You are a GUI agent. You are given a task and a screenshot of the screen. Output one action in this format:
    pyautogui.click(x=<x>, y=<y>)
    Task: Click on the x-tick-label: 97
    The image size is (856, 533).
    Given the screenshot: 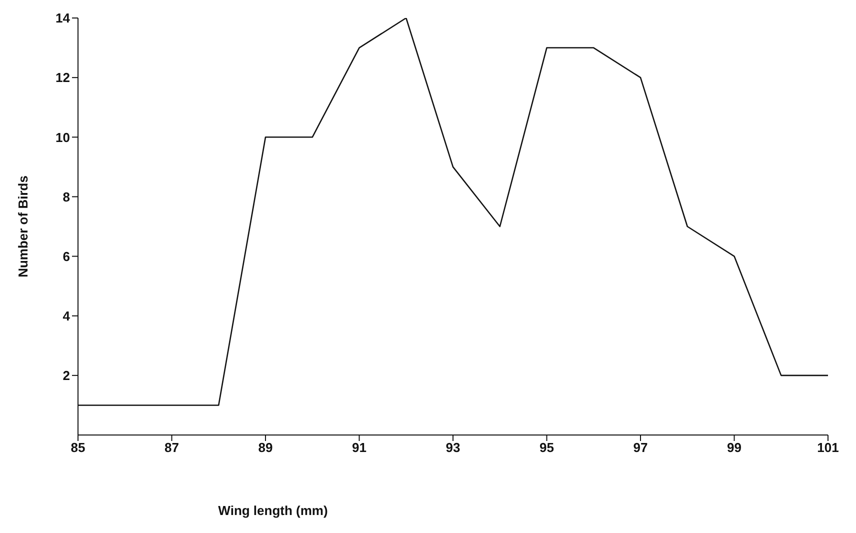 What is the action you would take?
    pyautogui.click(x=640, y=448)
    